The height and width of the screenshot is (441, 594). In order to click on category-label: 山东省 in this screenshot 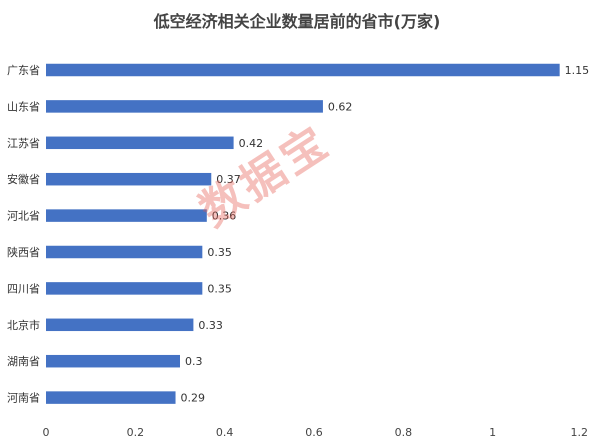, I will do `click(23, 106)`.